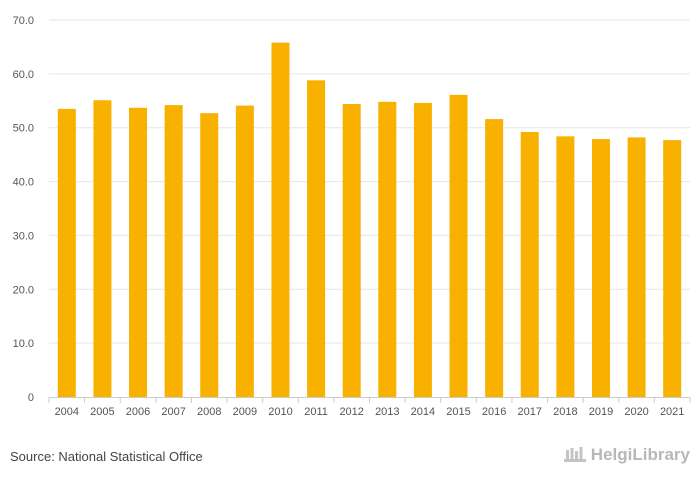  Describe the element at coordinates (245, 412) in the screenshot. I see `x-tick-label: 2009` at that location.